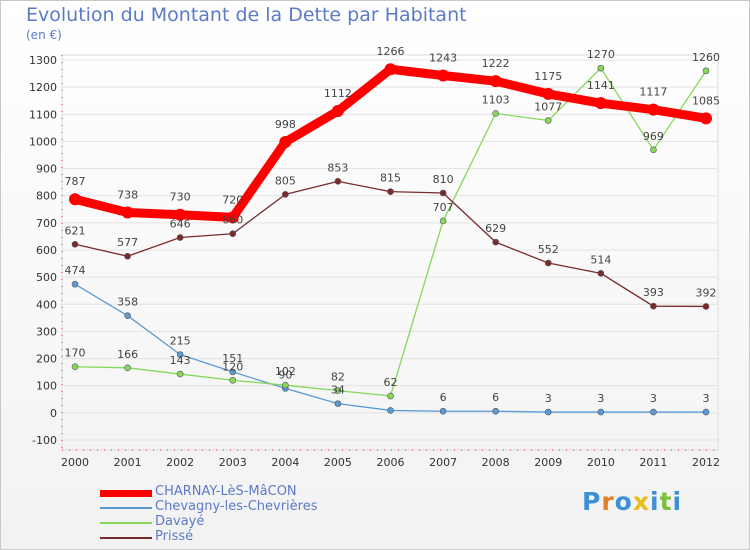  What do you see at coordinates (443, 207) in the screenshot?
I see `data-label: 707` at bounding box center [443, 207].